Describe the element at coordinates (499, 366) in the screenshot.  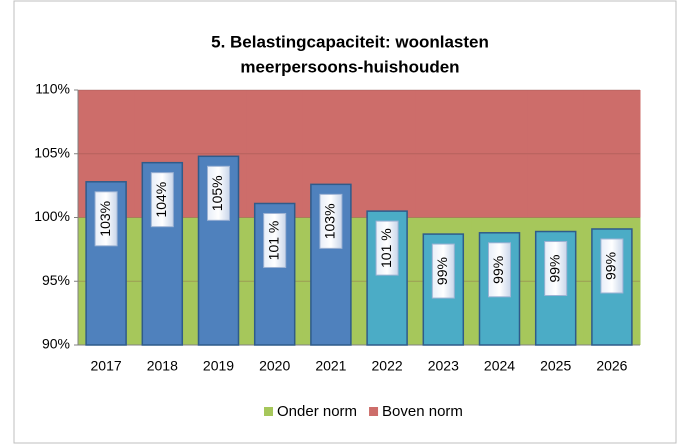
I see `x-tick-label: 2024` at that location.